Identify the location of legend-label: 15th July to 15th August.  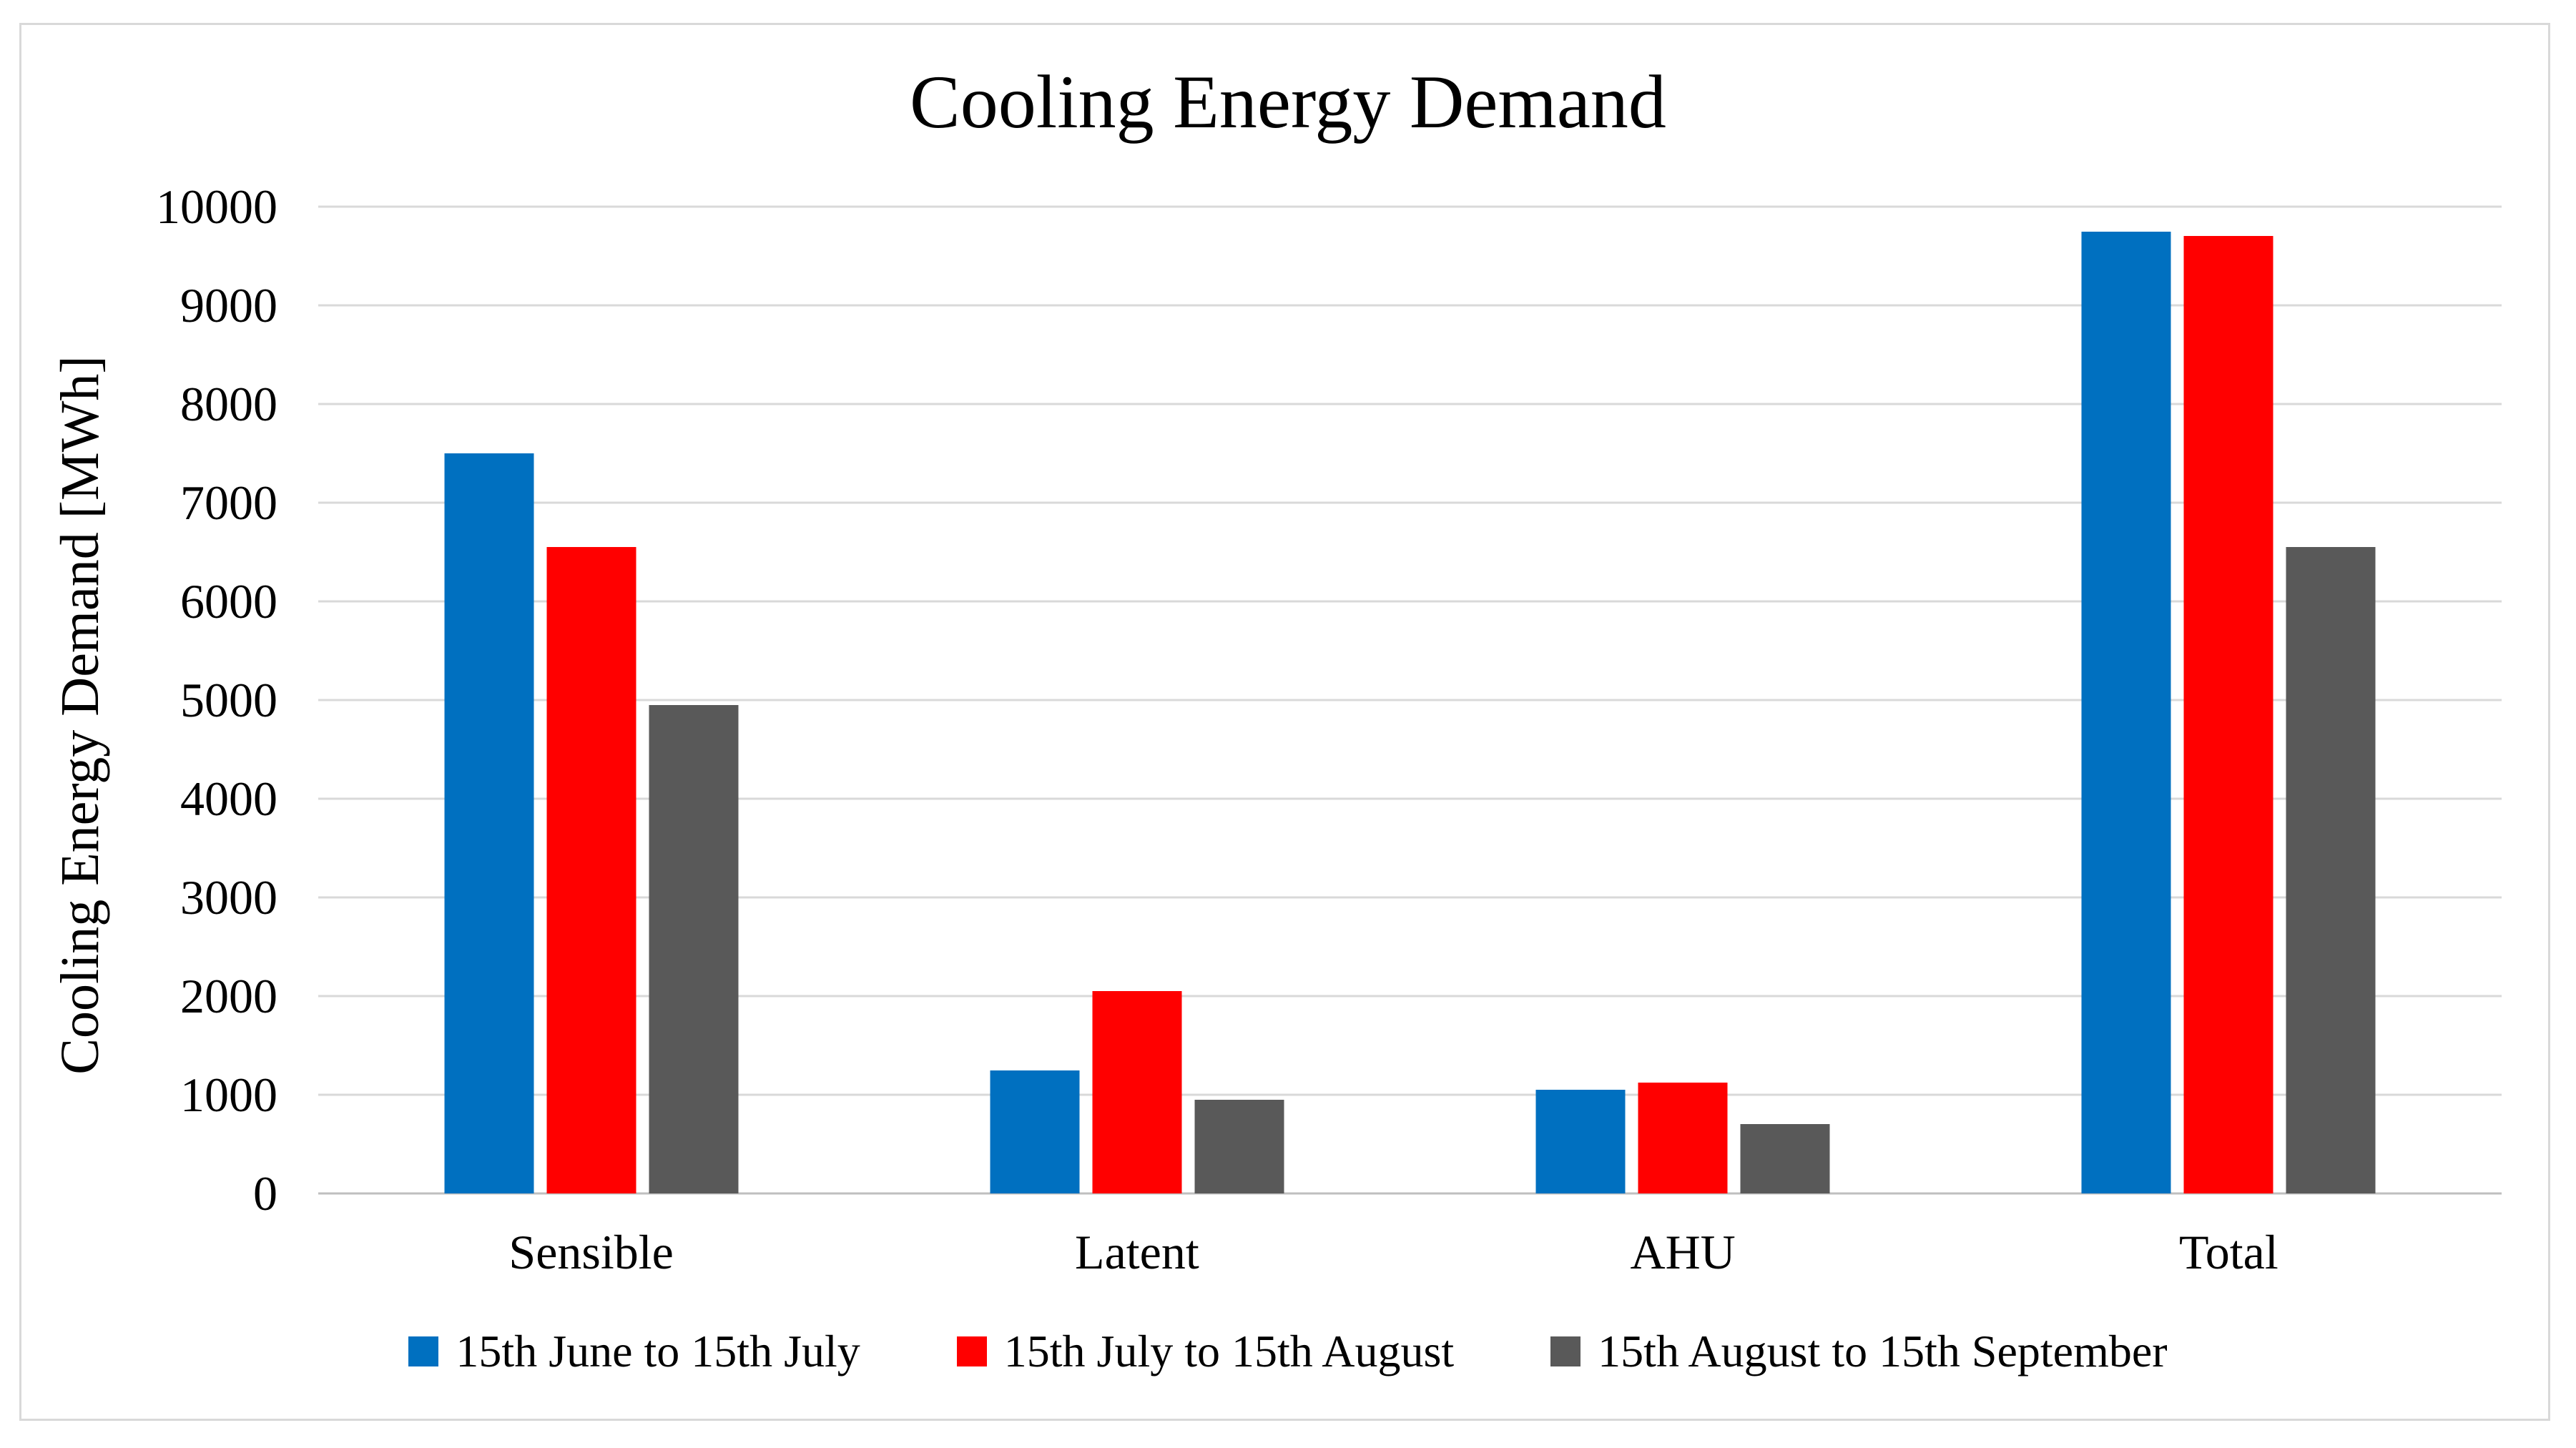
(1229, 1351).